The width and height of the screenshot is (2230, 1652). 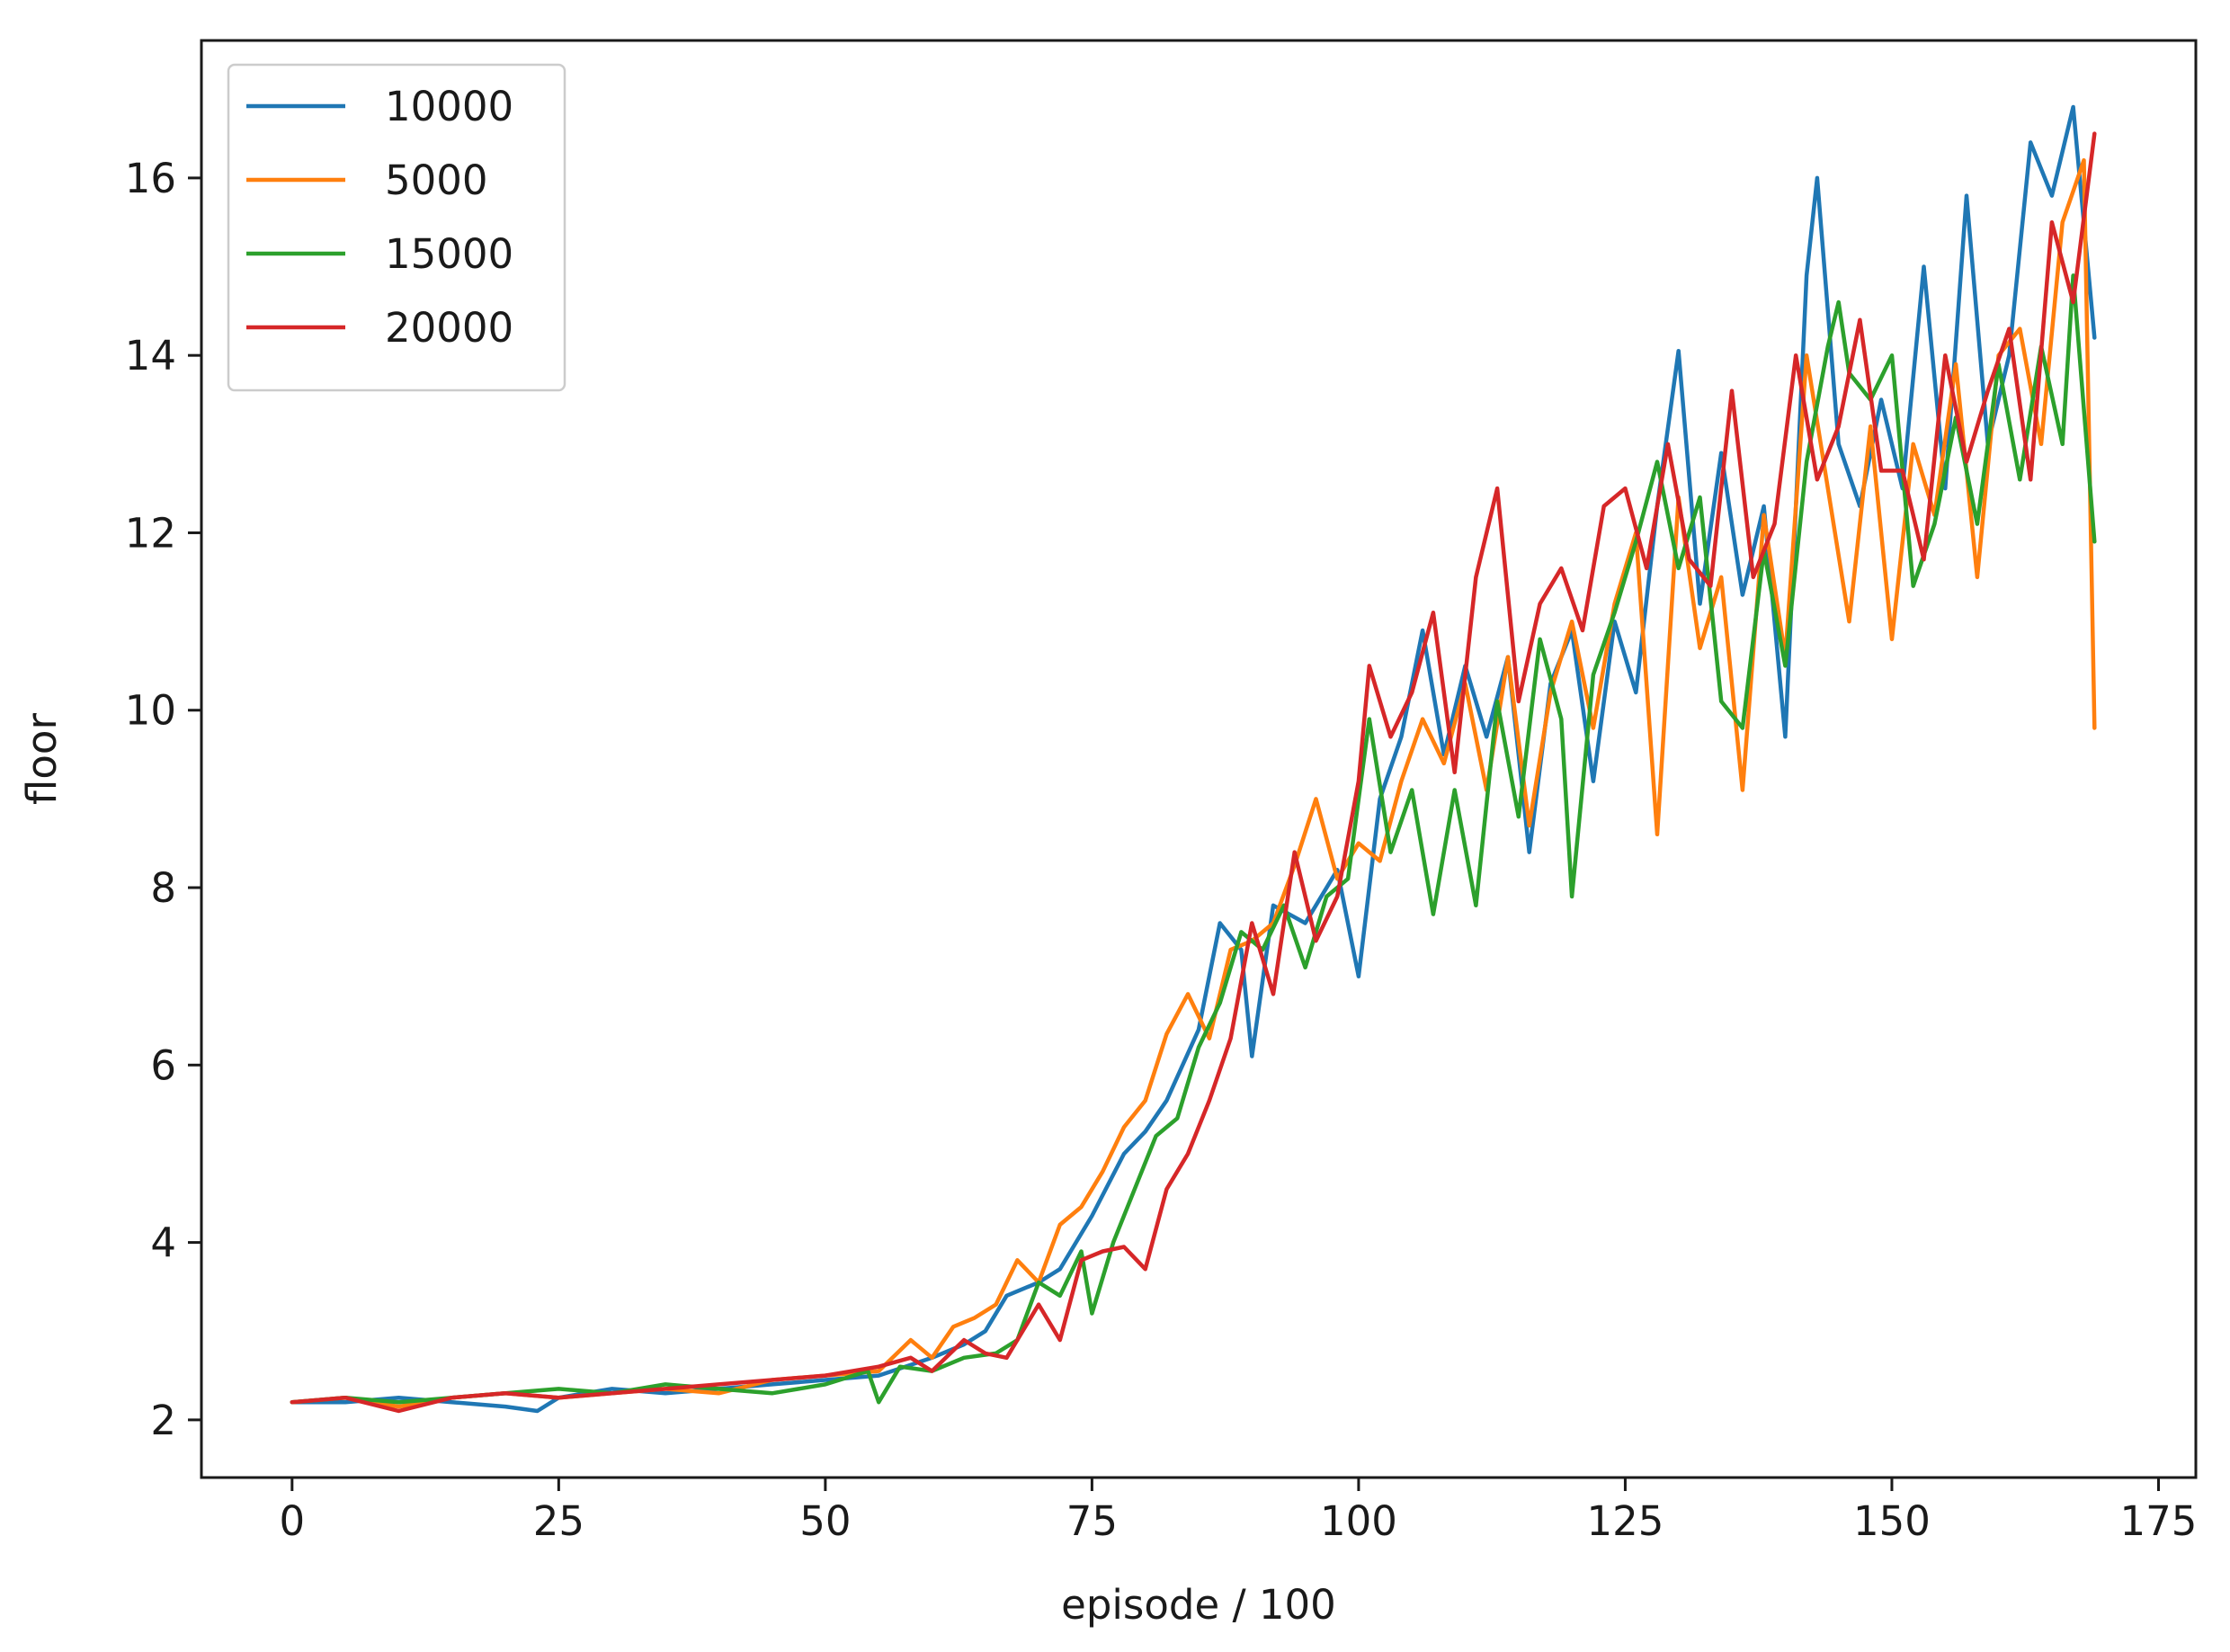 I want to click on x-tick-label: 75, so click(x=1092, y=1521).